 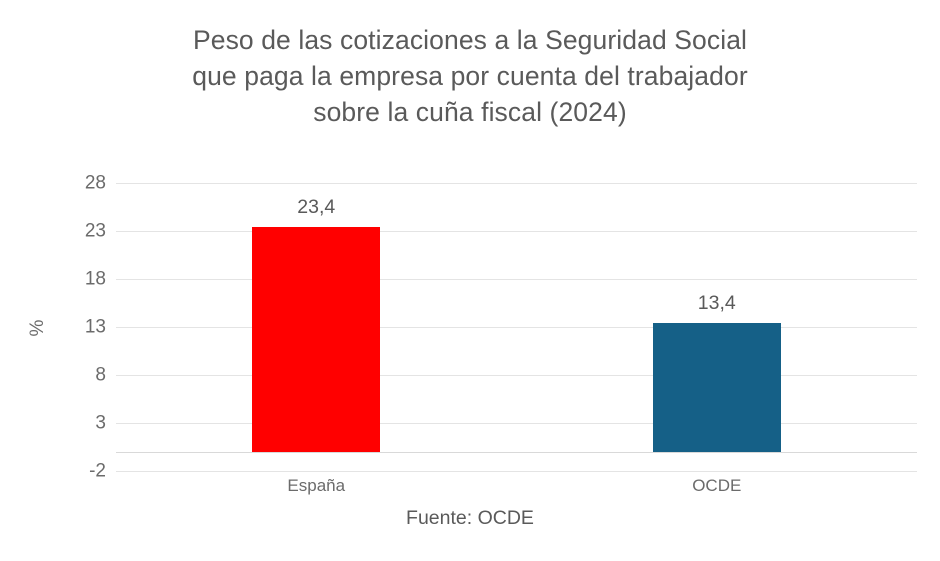 I want to click on bar-value-label: 23,4, so click(x=316, y=207).